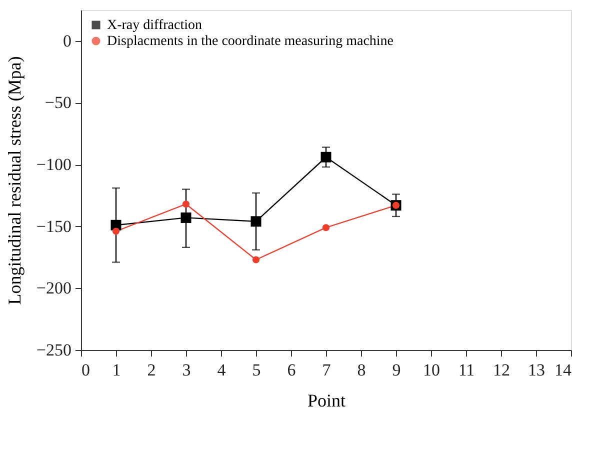 The height and width of the screenshot is (466, 599). I want to click on x-tick-label: 6, so click(291, 370).